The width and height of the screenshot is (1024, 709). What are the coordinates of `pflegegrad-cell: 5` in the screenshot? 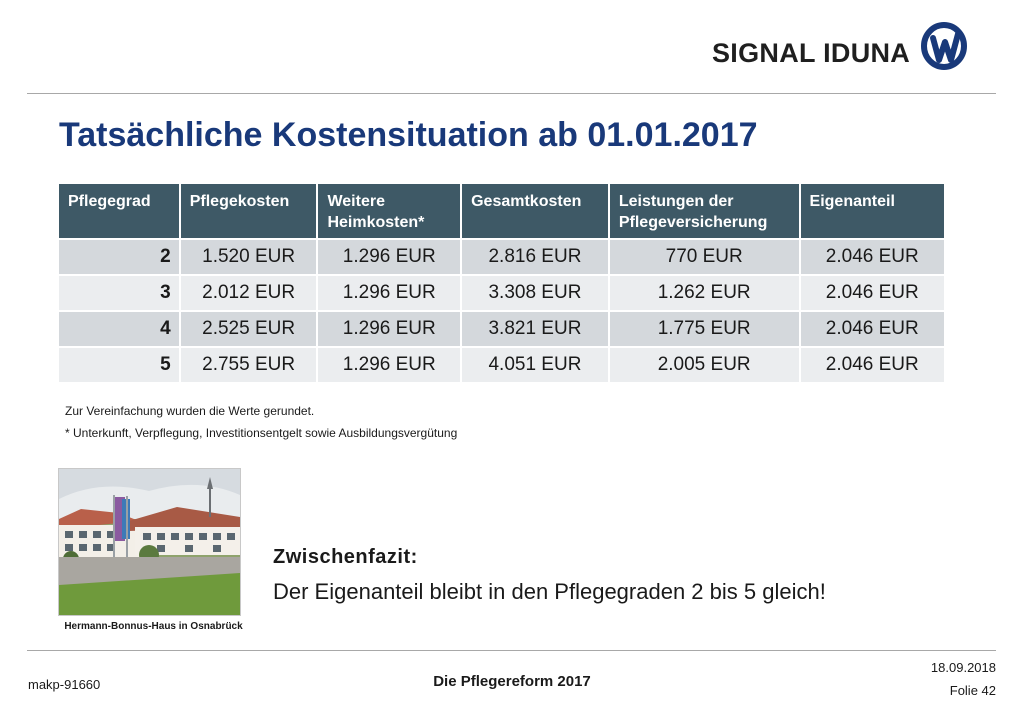 It's located at (119, 365).